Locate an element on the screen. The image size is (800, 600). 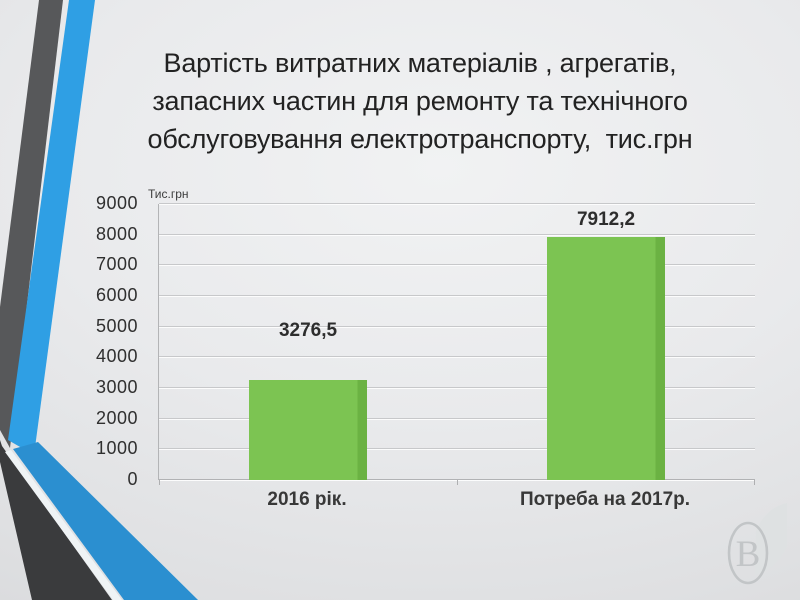
x-axis-labels: 2016 рік. Потреба на 2017р. is located at coordinates (456, 502).